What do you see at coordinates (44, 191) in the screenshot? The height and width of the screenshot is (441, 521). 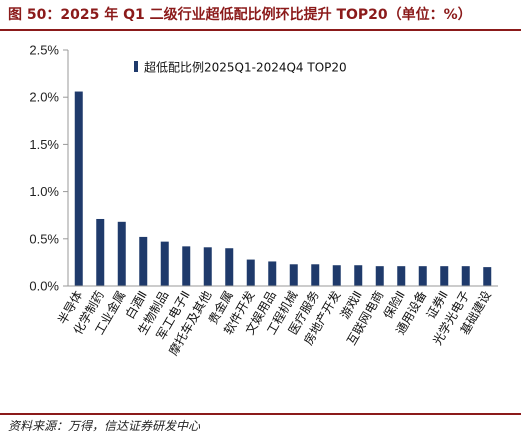 I see `y-tick-label: 1.0%` at bounding box center [44, 191].